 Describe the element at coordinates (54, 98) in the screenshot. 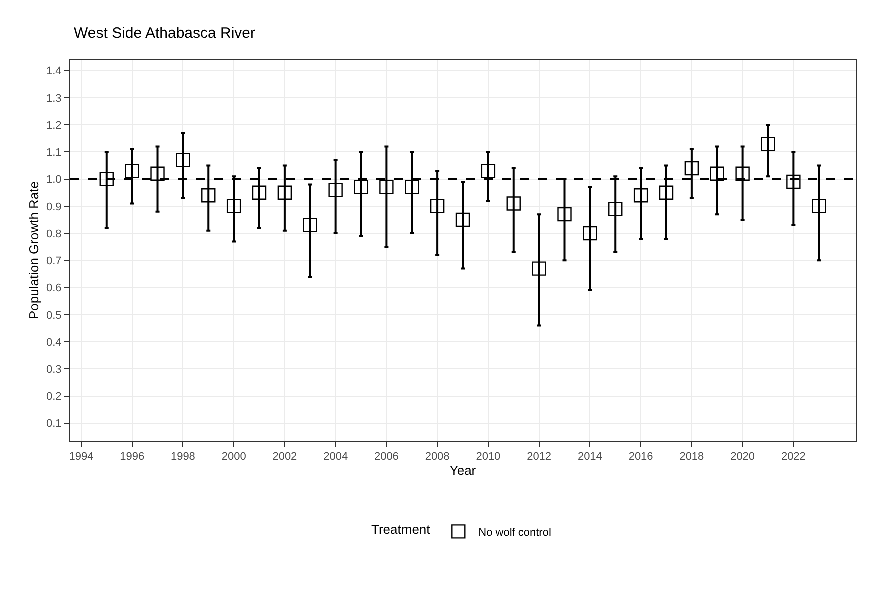

I see `y-tick-label: 1.3` at that location.